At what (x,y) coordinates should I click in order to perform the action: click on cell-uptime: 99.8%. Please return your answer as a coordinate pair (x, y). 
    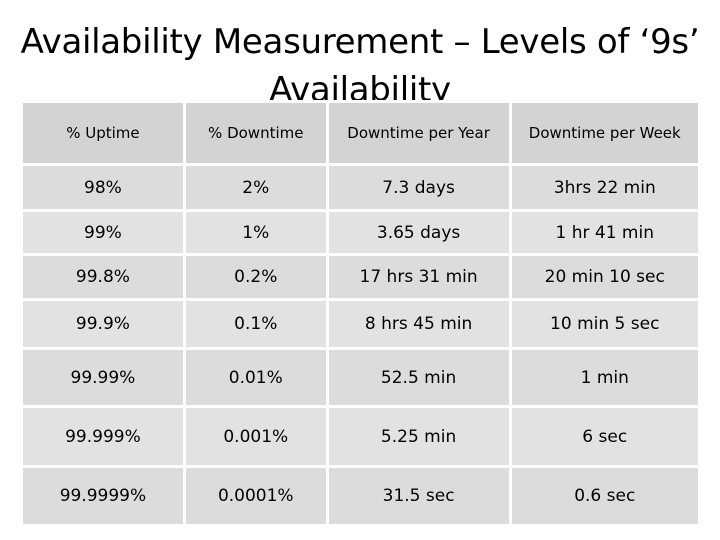
    Looking at the image, I should click on (103, 277).